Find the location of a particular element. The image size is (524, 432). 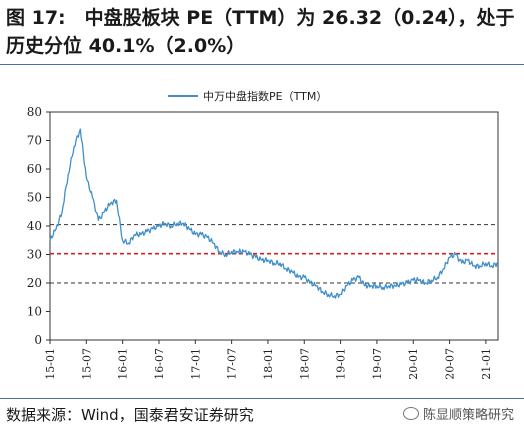

y-tick-label: 10 is located at coordinates (34, 312).